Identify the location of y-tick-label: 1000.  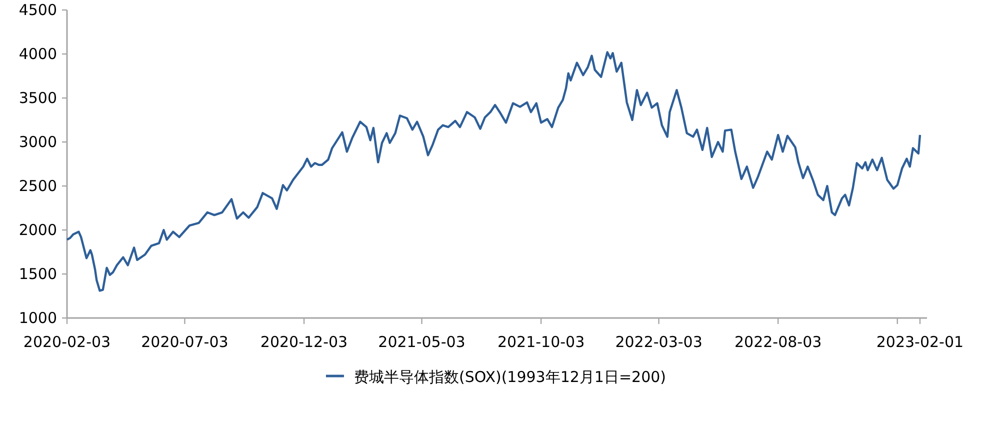
(37, 318).